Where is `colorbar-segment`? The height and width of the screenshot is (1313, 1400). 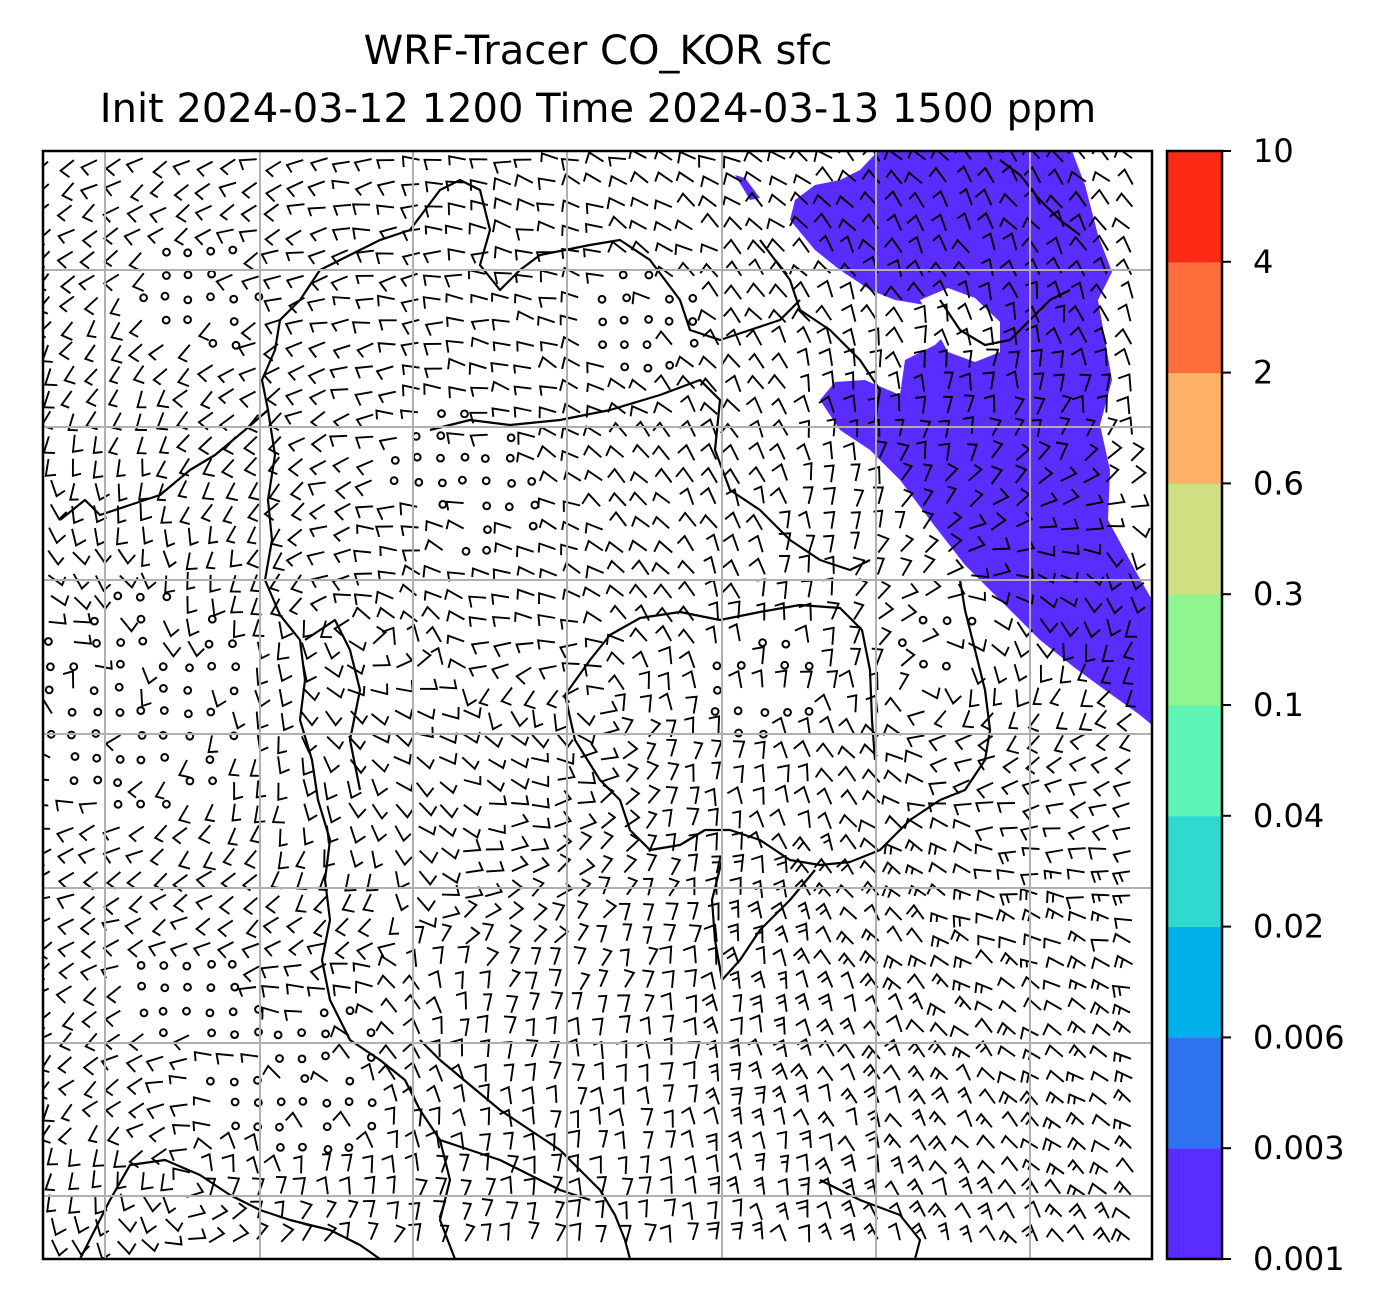 colorbar-segment is located at coordinates (1194, 761).